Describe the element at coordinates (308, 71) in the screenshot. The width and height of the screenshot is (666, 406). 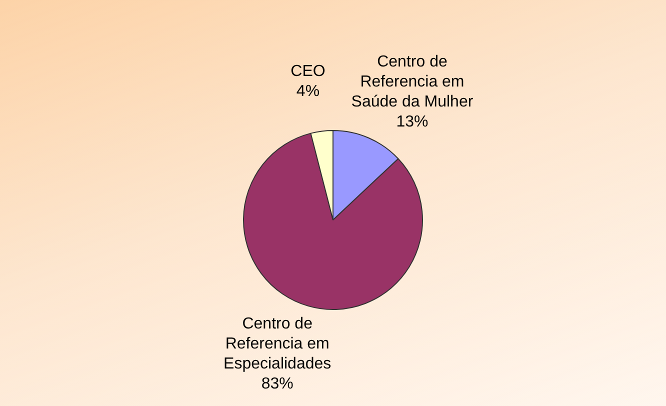
I see `slice-label: CEO` at that location.